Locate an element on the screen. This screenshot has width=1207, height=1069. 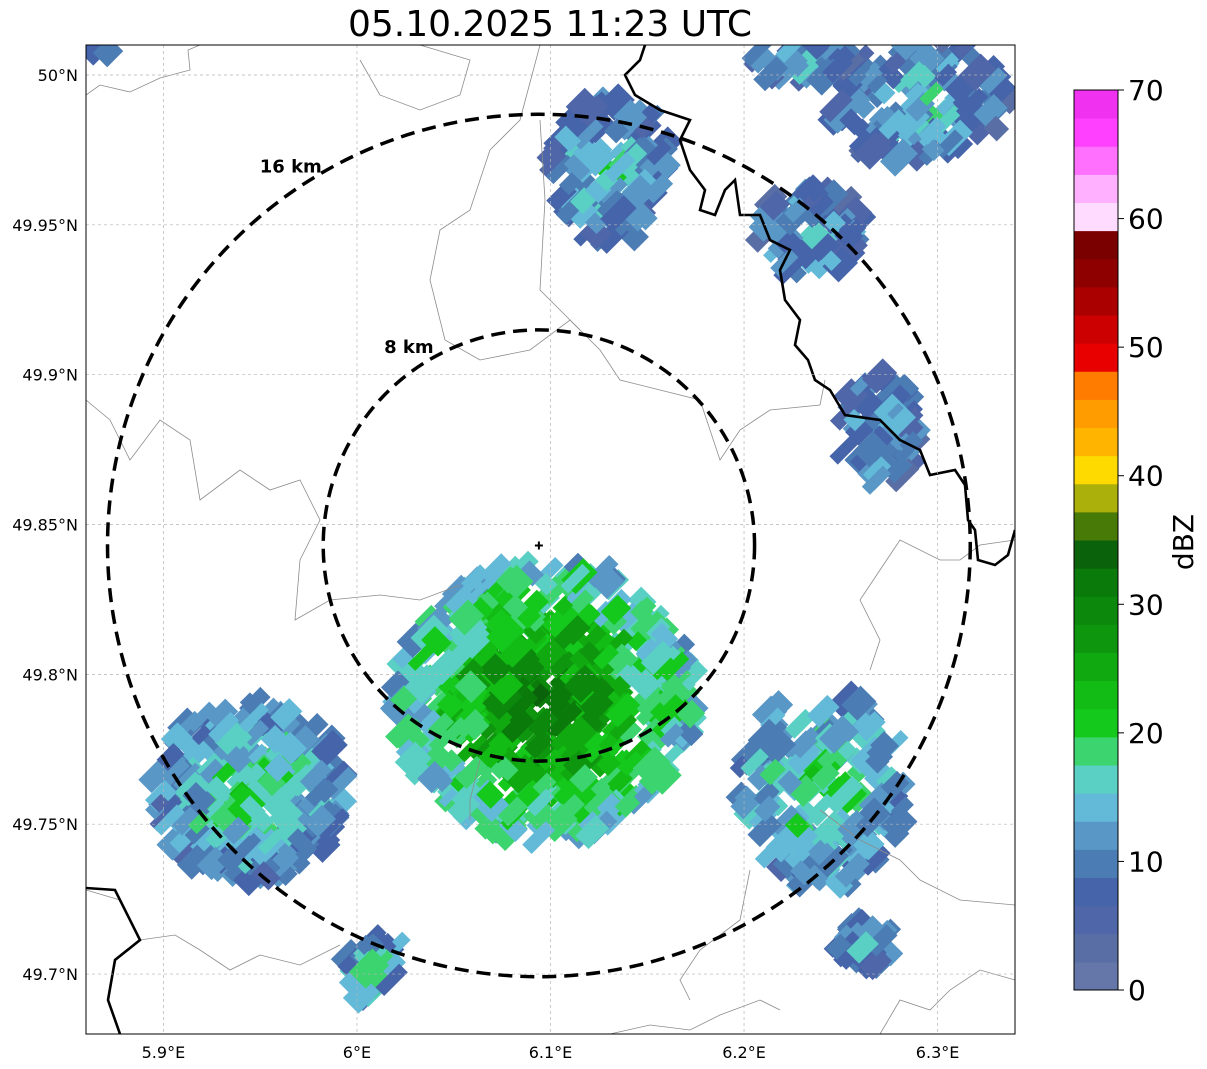
lat-tick-label: 50°N is located at coordinates (58, 75).